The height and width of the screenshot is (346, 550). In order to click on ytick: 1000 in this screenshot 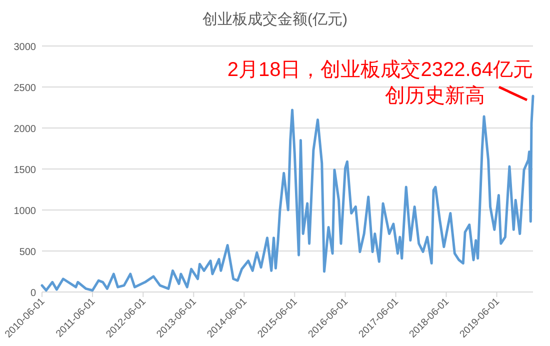, I will do `click(25, 211)`.